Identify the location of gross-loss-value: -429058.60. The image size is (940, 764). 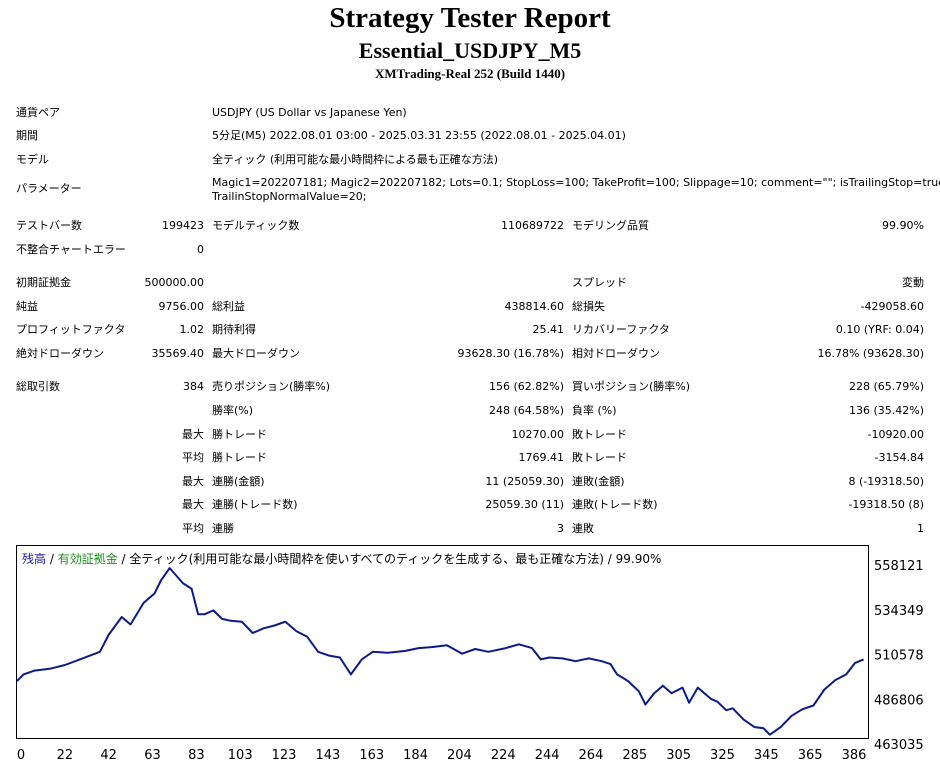
(892, 306).